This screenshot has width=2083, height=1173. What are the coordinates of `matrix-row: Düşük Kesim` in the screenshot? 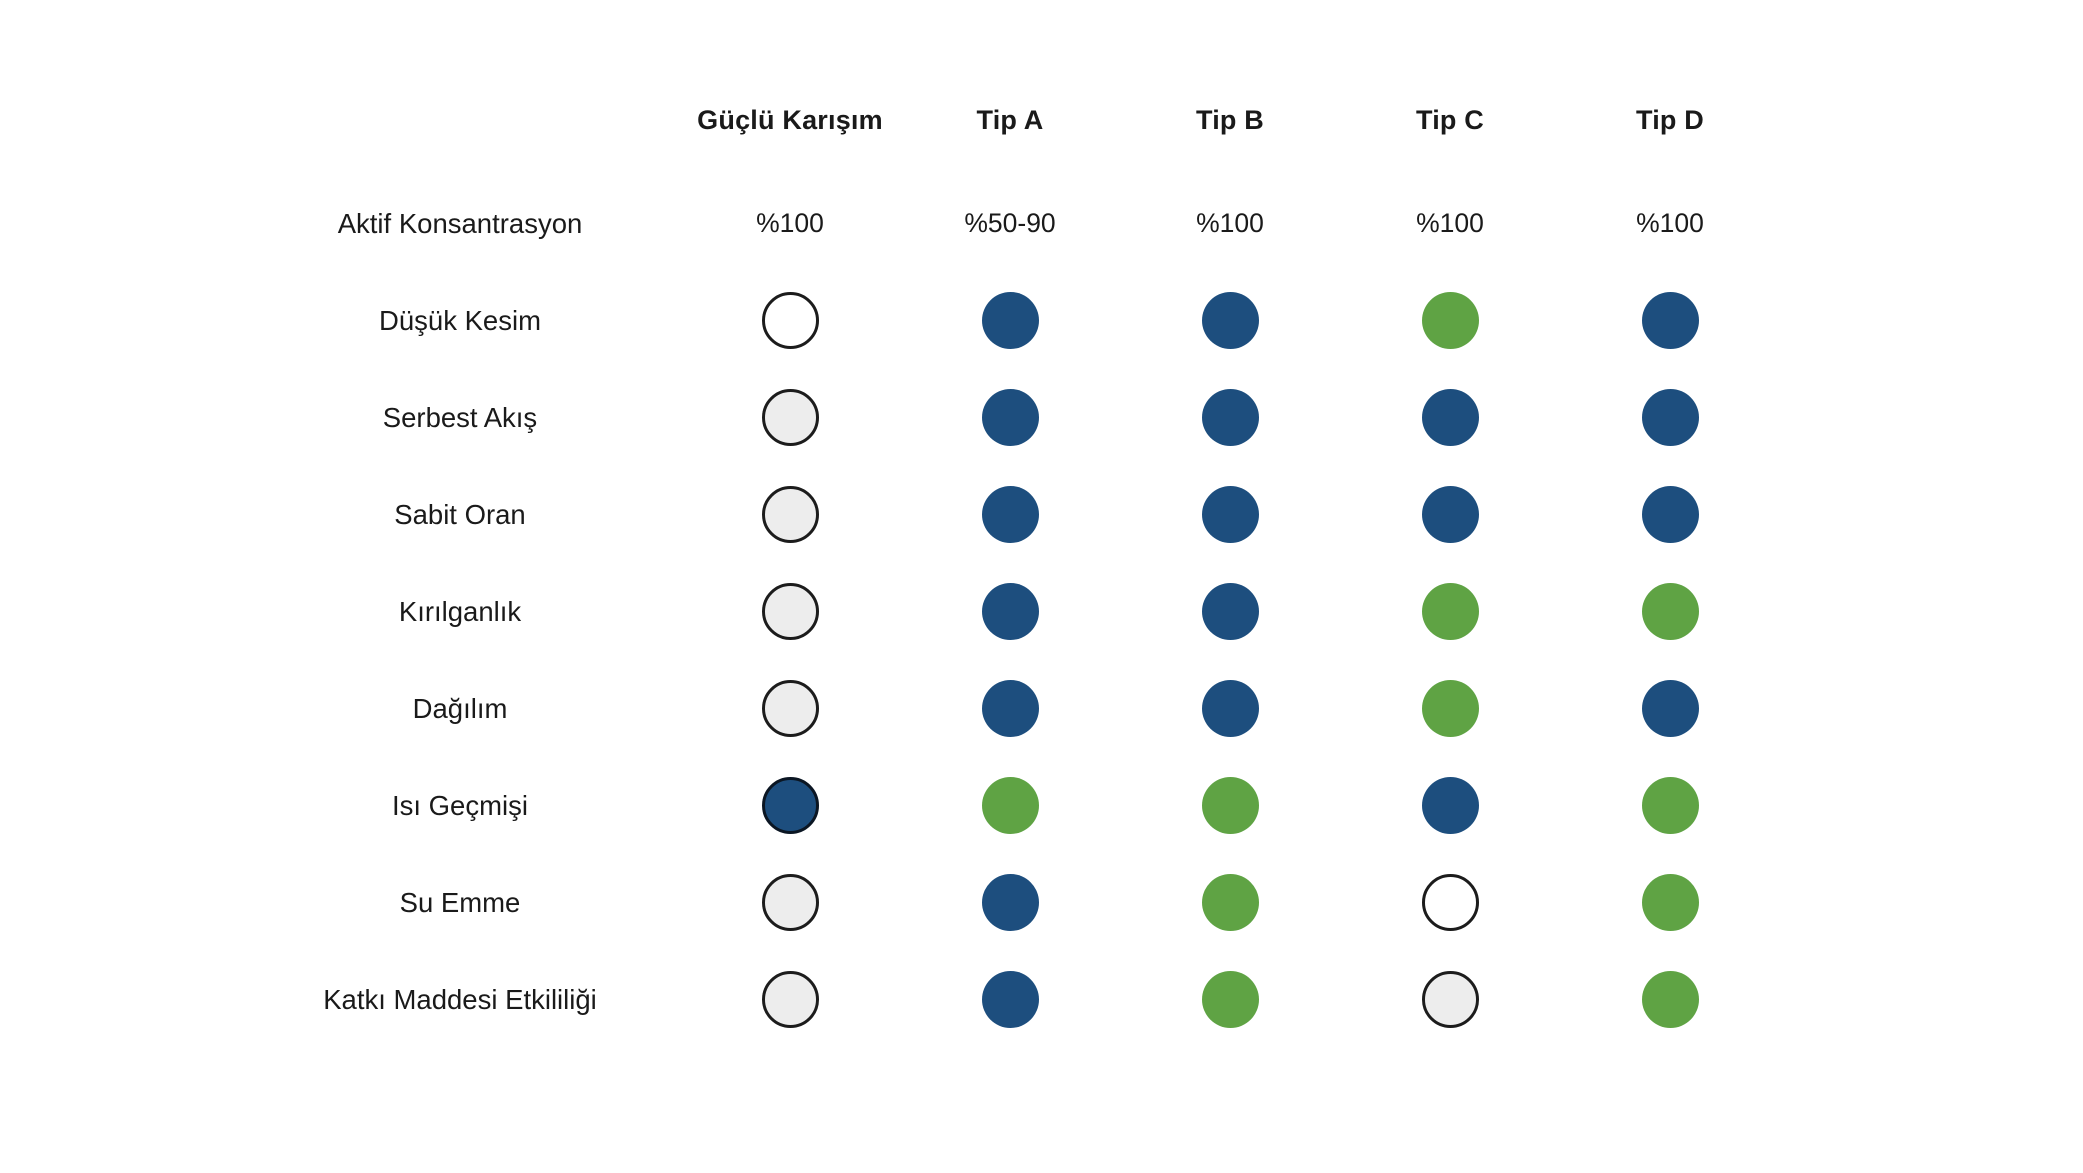 It's located at (1010, 320).